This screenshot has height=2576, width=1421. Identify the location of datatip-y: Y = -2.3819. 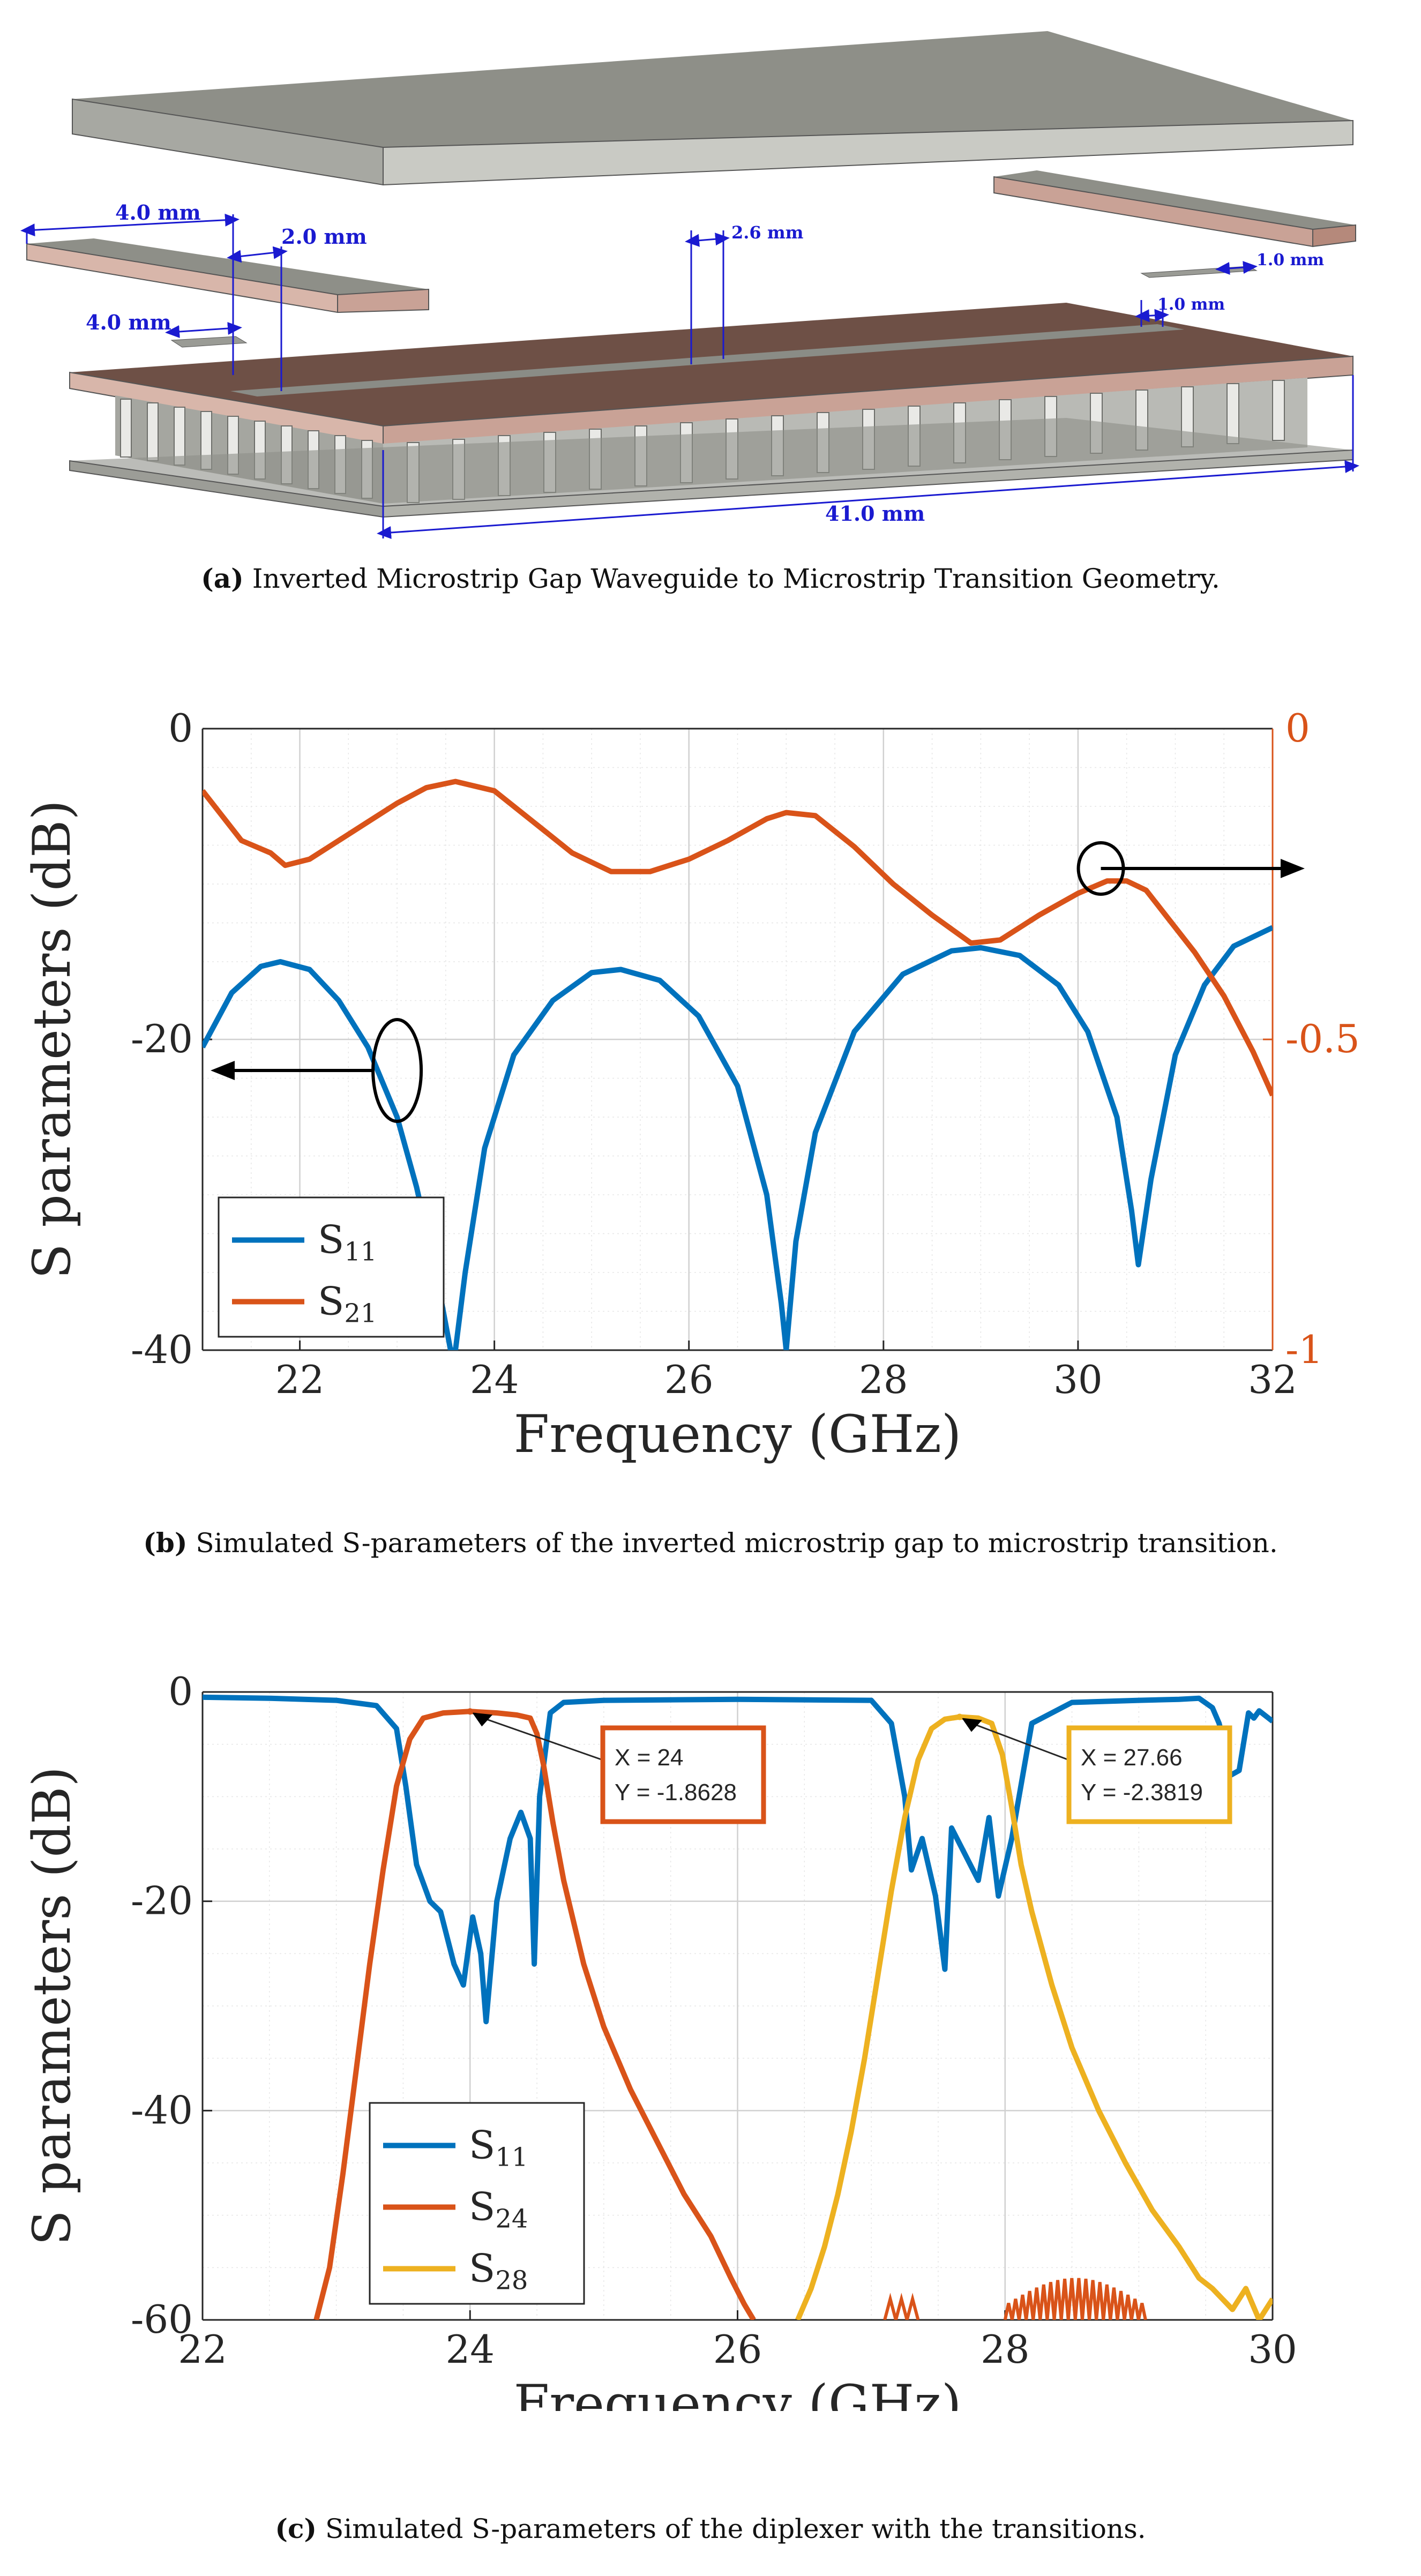
(1142, 1792).